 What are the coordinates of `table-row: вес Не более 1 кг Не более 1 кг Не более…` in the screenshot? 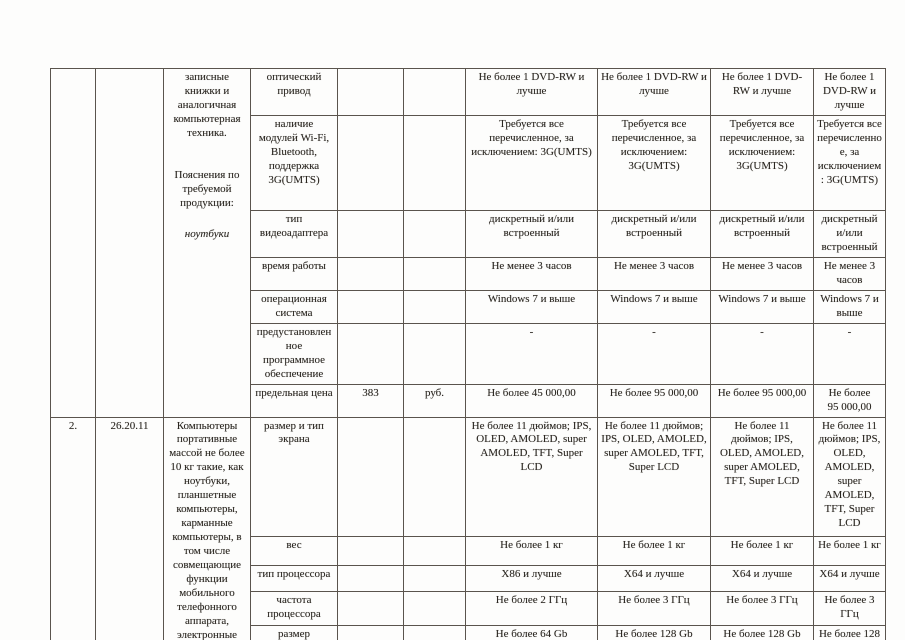 It's located at (468, 551).